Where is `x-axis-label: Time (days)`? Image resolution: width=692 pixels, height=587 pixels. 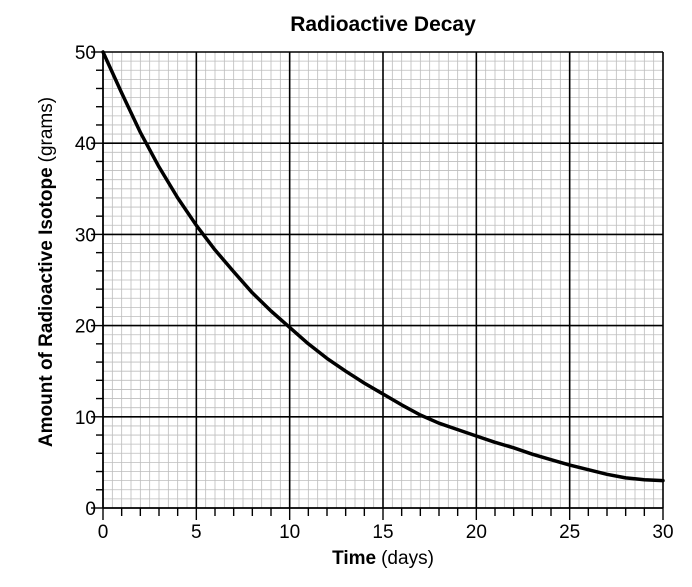 x-axis-label: Time (days) is located at coordinates (383, 558).